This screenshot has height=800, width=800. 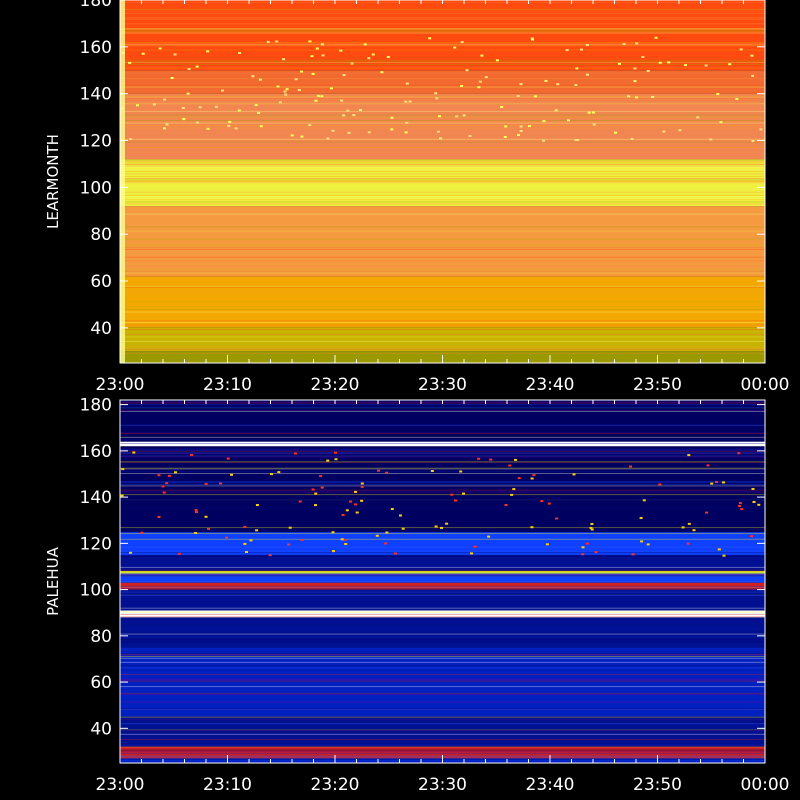 I want to click on y-tick-label: 140, so click(x=96, y=95).